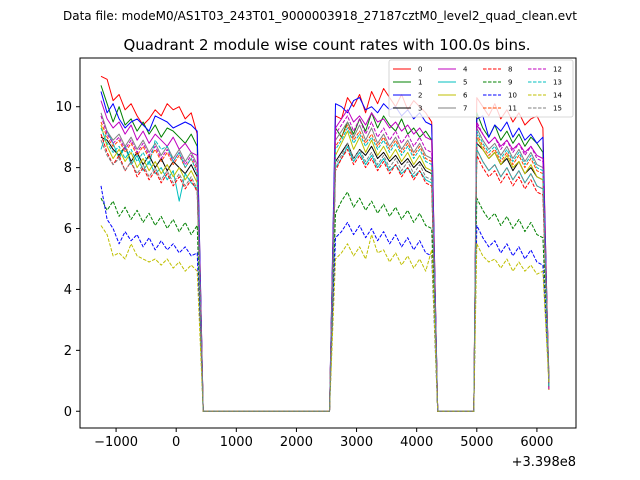 The image size is (640, 480). I want to click on legend-label-module-7: 7, so click(465, 109).